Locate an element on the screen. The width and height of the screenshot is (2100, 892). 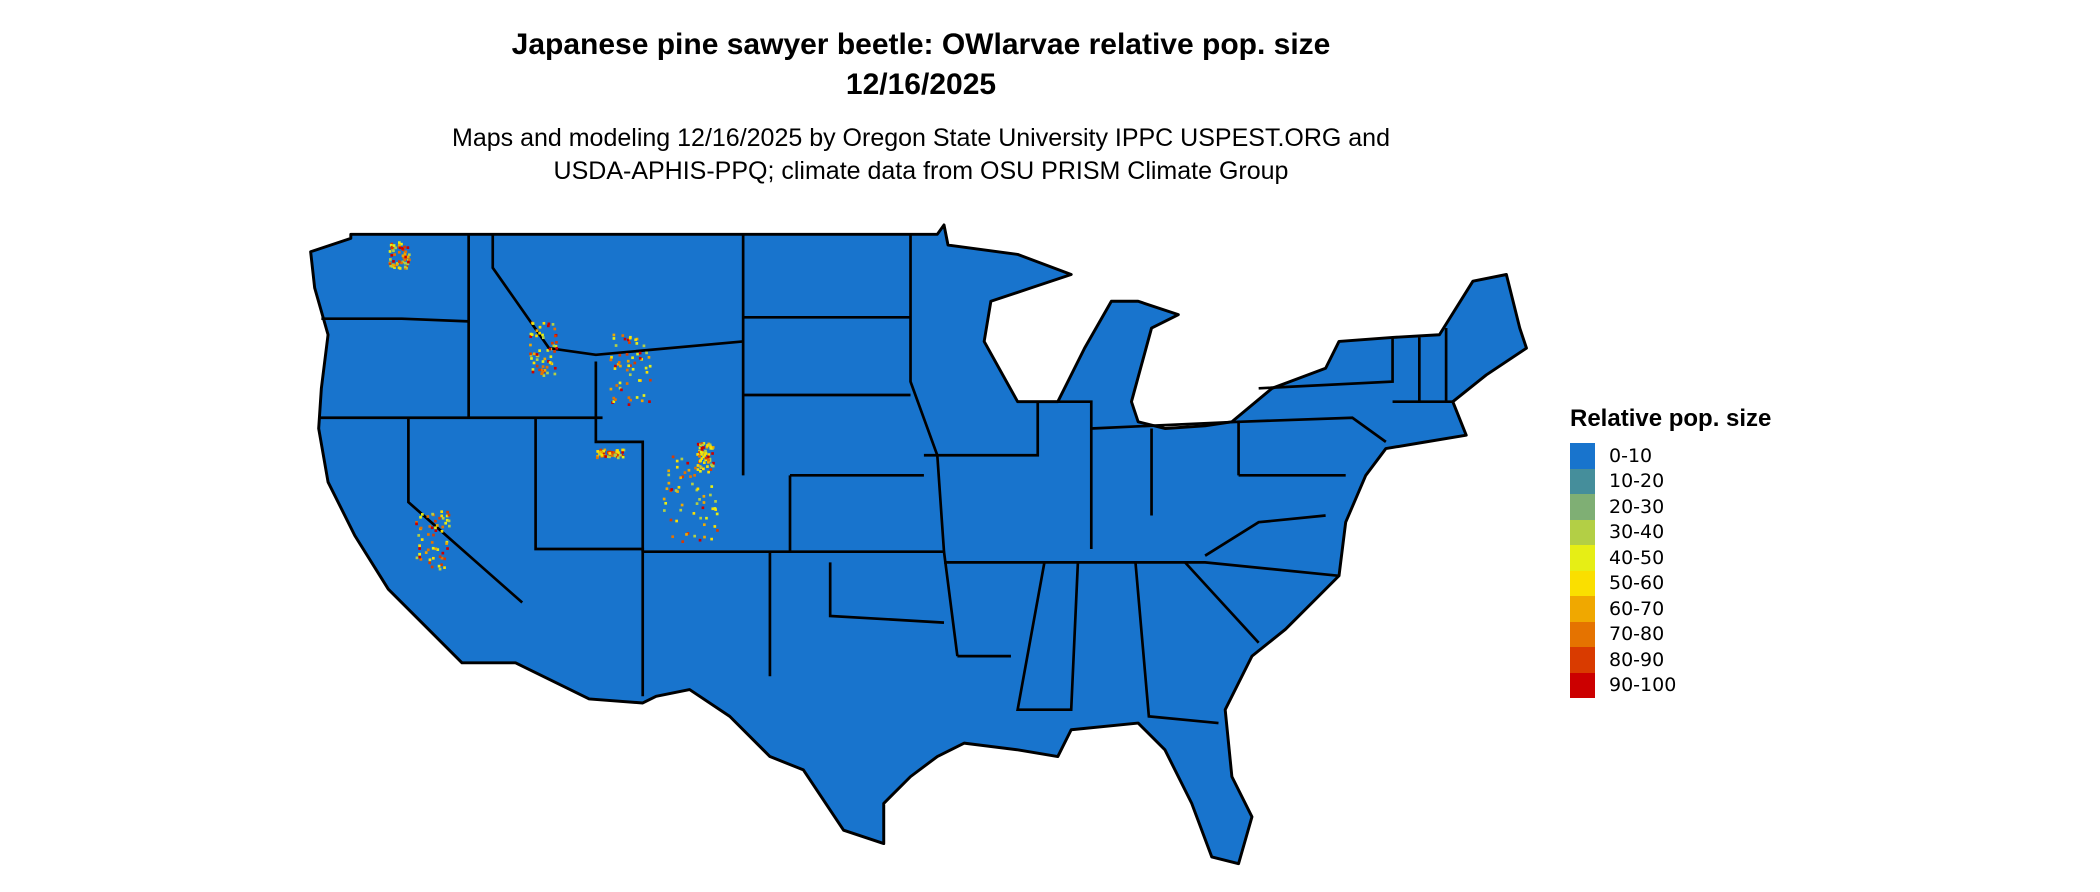
legend-item: 70-80 is located at coordinates (1670, 634).